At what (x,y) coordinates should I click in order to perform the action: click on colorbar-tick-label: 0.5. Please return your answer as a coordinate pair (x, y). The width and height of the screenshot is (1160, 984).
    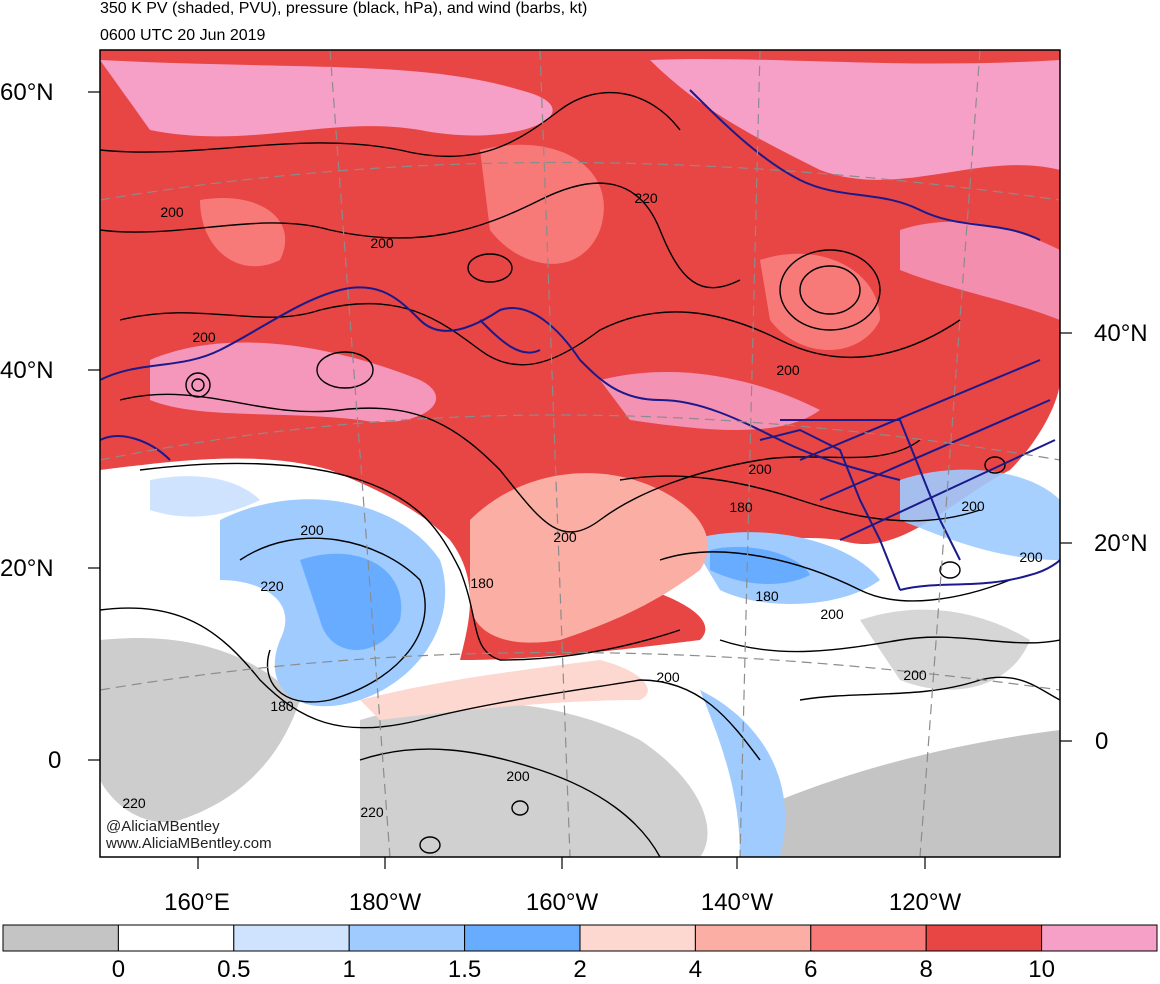
    Looking at the image, I should click on (234, 969).